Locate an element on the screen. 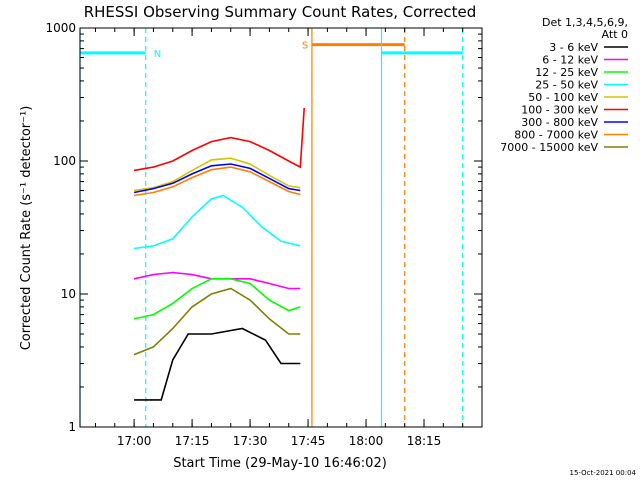  x-tick-label-2: 17:30 is located at coordinates (250, 441).